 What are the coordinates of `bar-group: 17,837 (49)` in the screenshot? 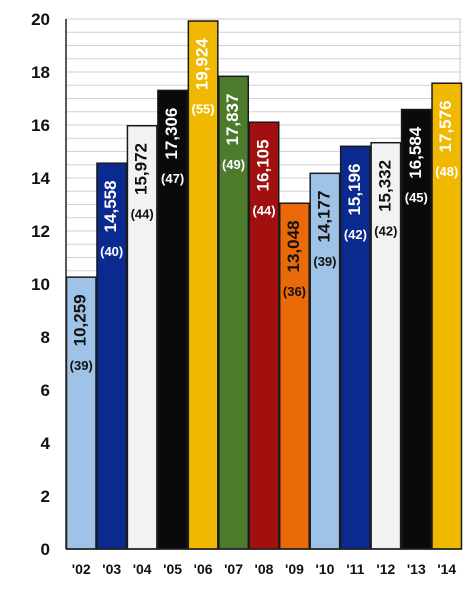 It's located at (234, 312).